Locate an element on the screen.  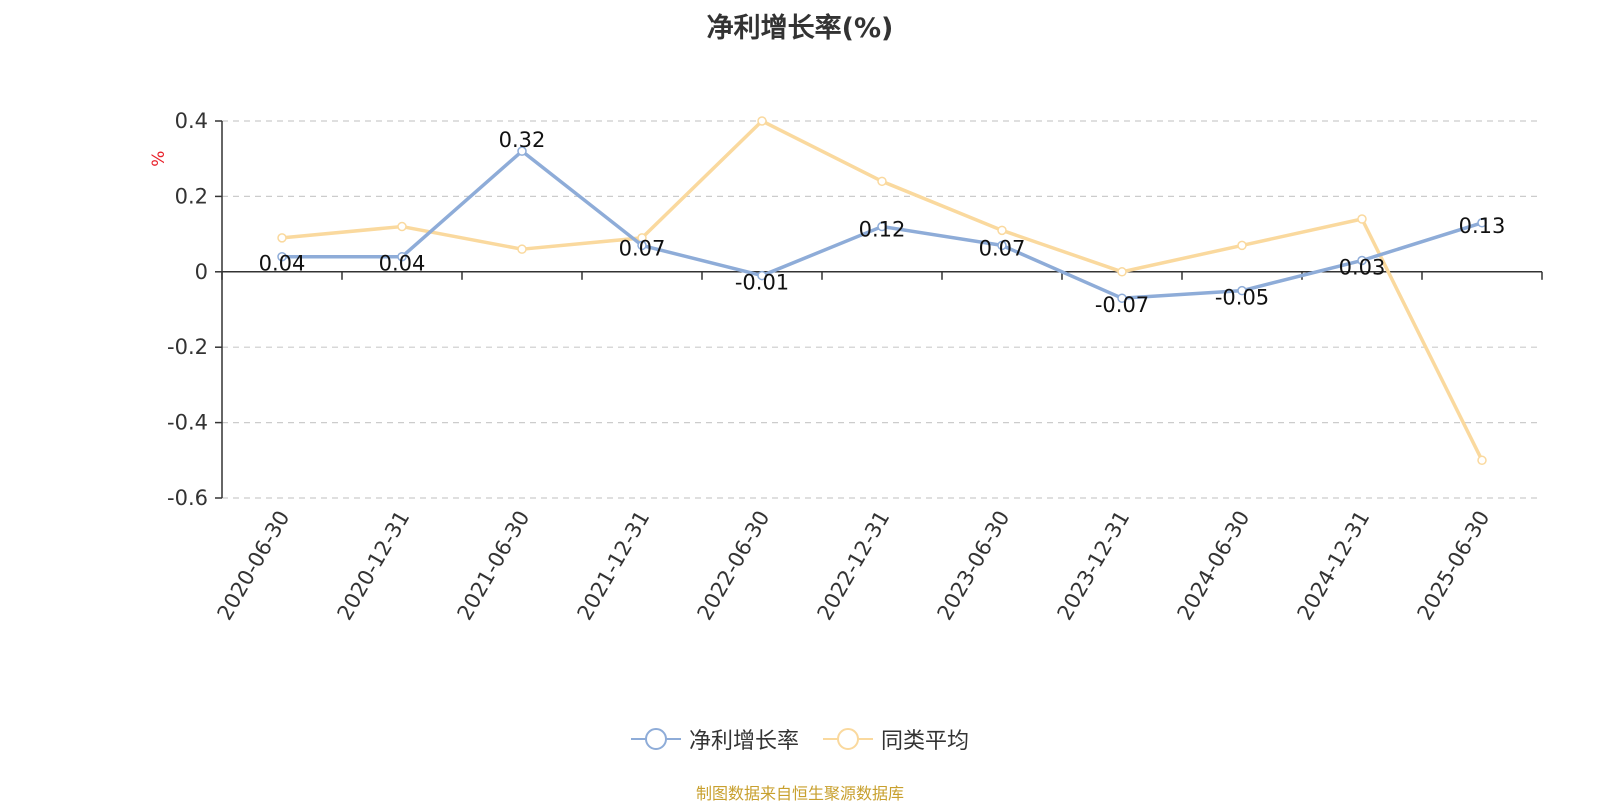
legend-label-series-2: 同类平均 is located at coordinates (925, 741).